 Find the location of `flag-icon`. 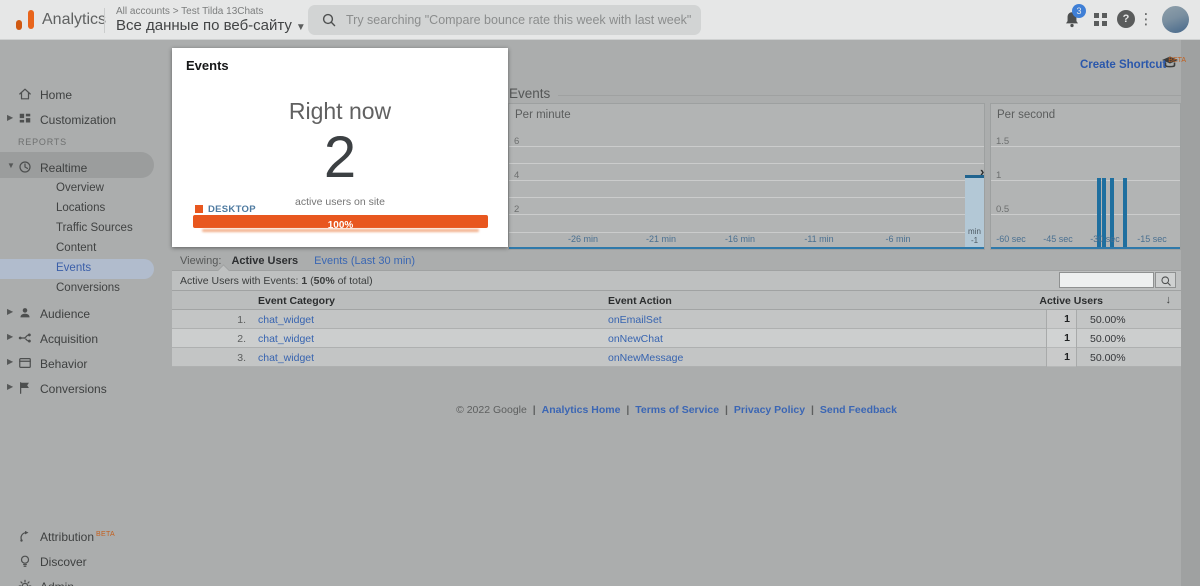

flag-icon is located at coordinates (24, 388).